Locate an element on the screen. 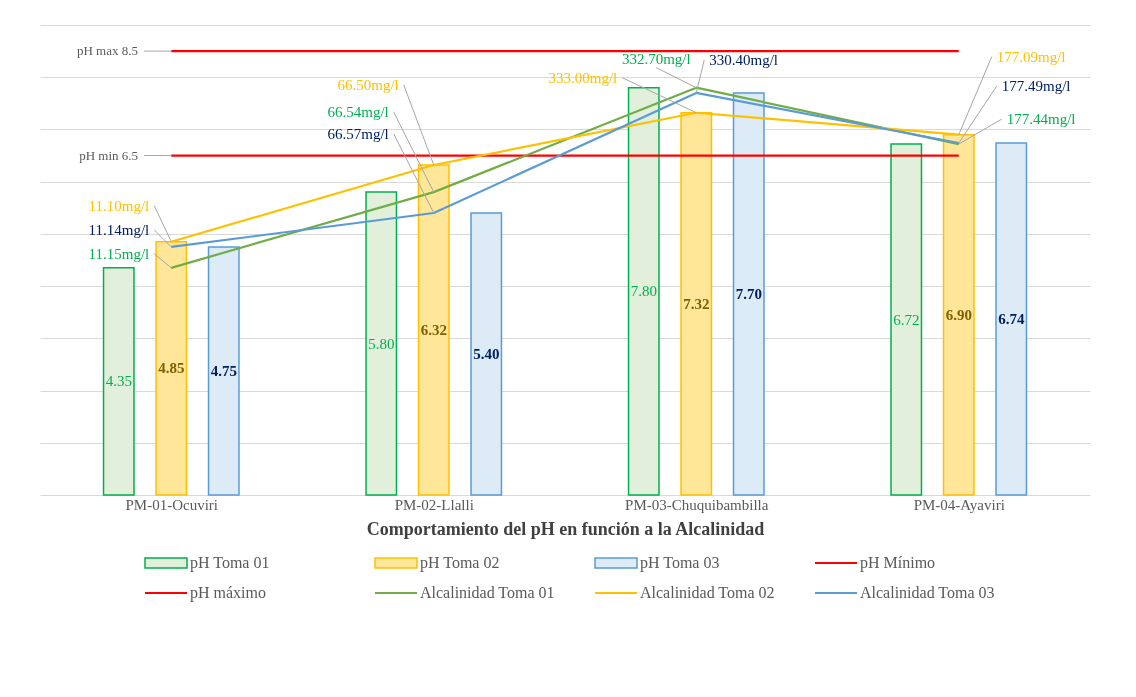 This screenshot has height=697, width=1136. legend-label: pH Toma 02 is located at coordinates (460, 563).